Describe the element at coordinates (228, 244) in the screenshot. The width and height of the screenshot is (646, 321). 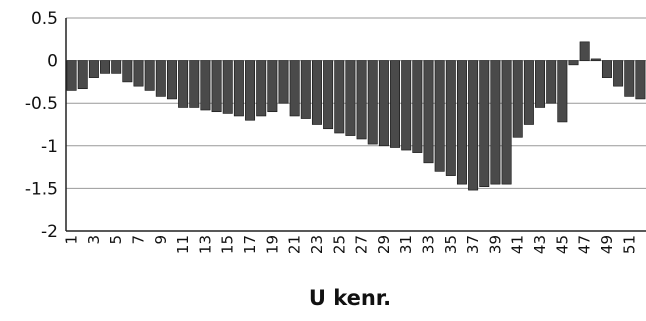
I see `x-tick-label: 15` at that location.